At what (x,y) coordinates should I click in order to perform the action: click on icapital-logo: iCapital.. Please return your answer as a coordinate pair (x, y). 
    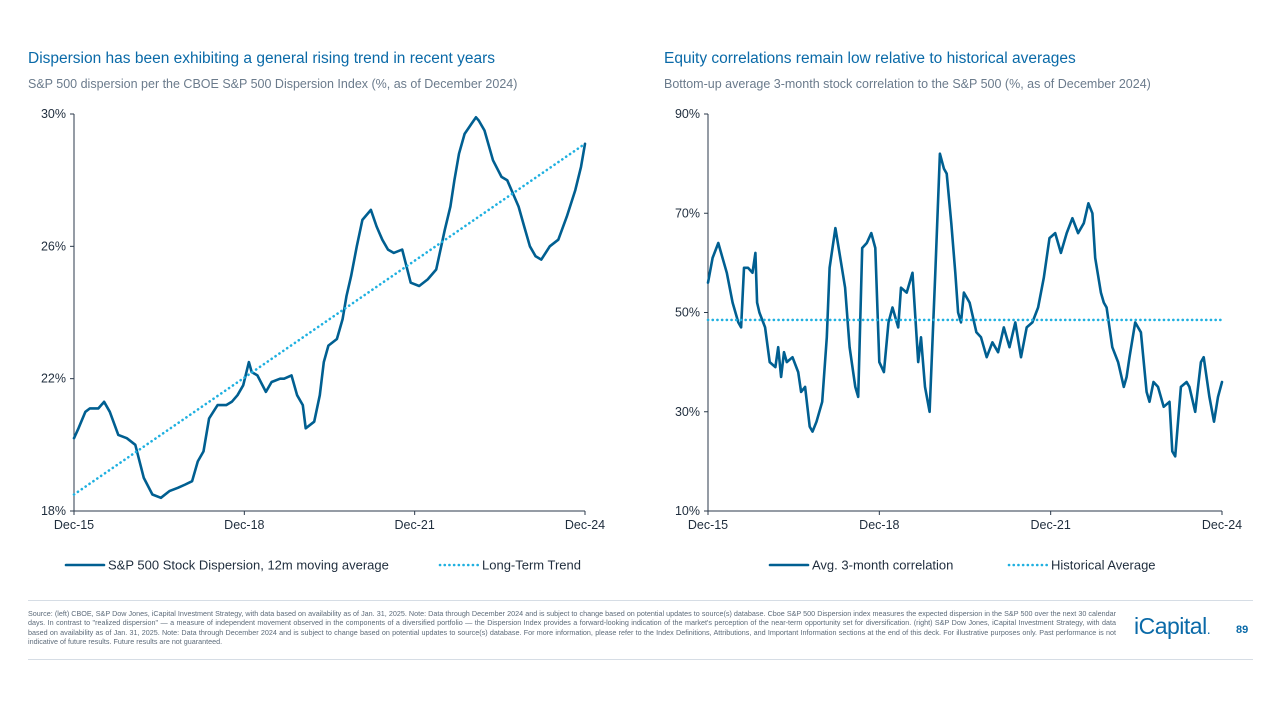
    Looking at the image, I should click on (1172, 626).